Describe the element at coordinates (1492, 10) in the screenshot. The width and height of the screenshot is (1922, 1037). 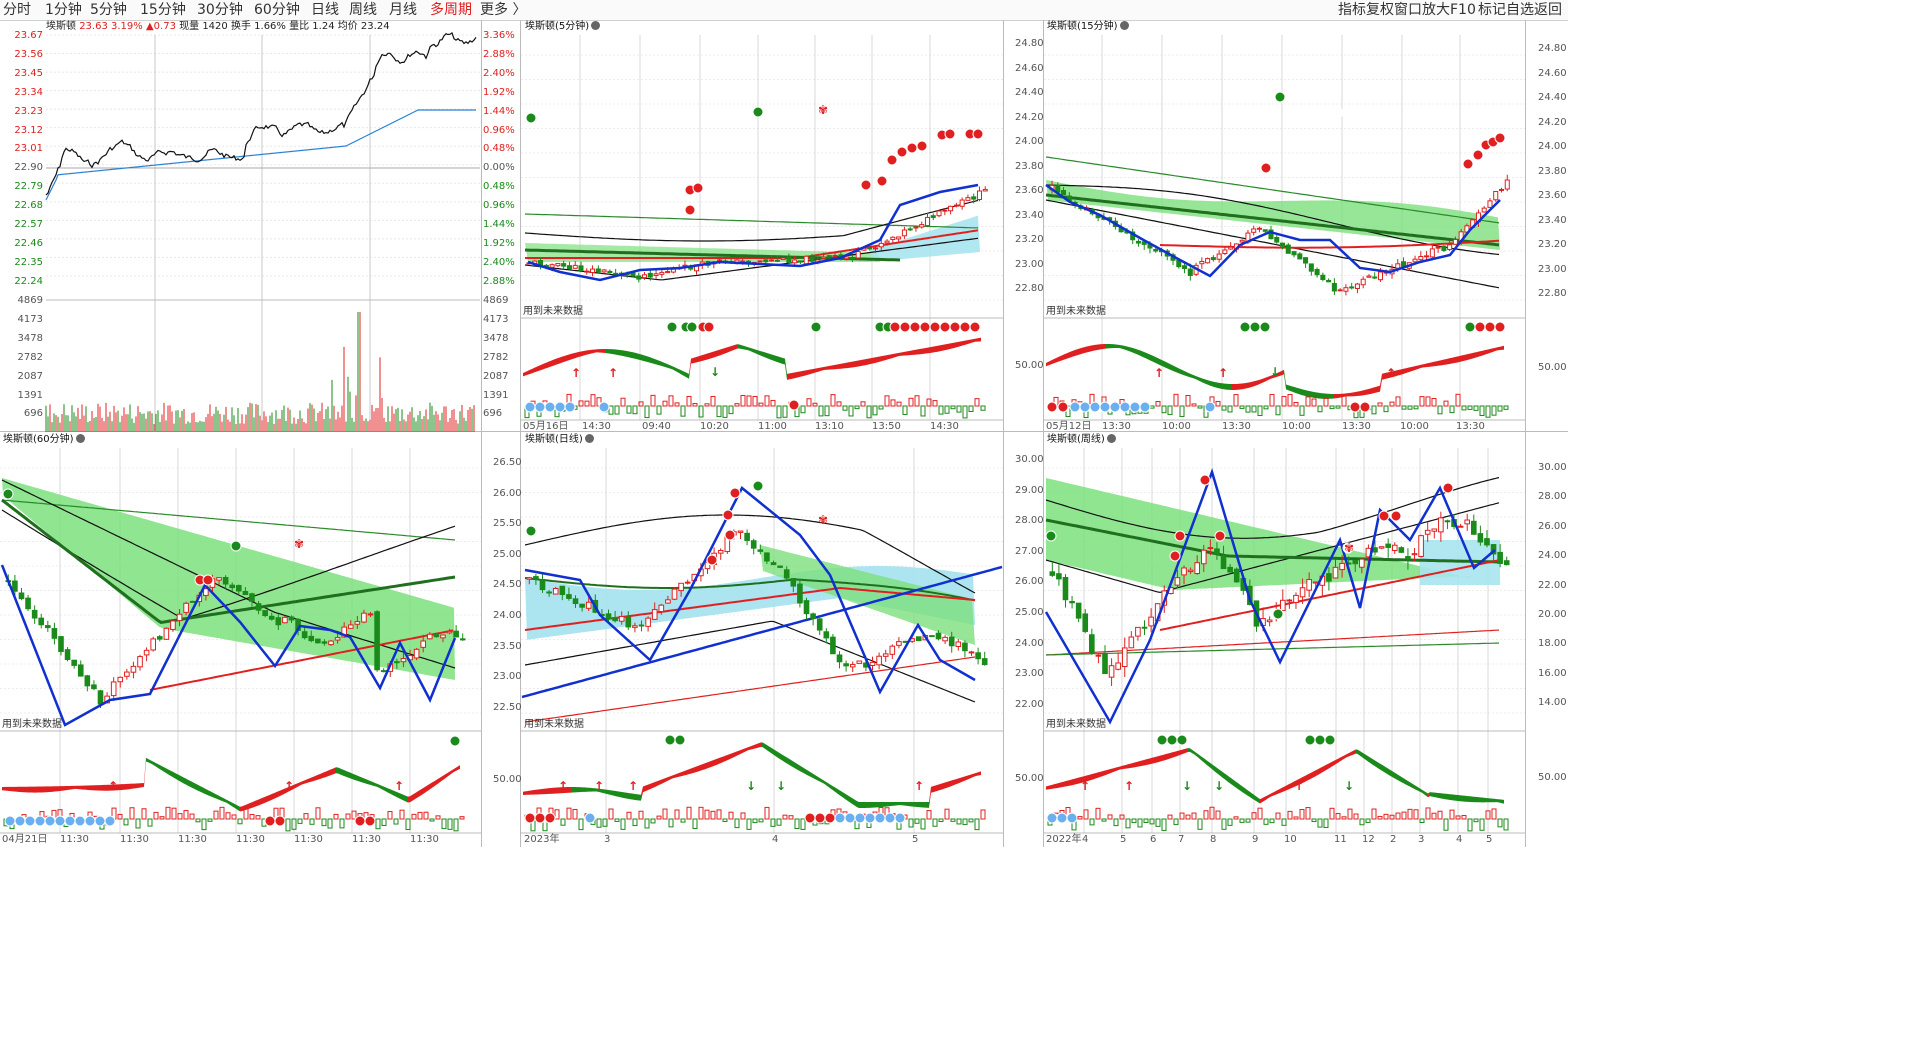
I see `btn-mark: 标记` at that location.